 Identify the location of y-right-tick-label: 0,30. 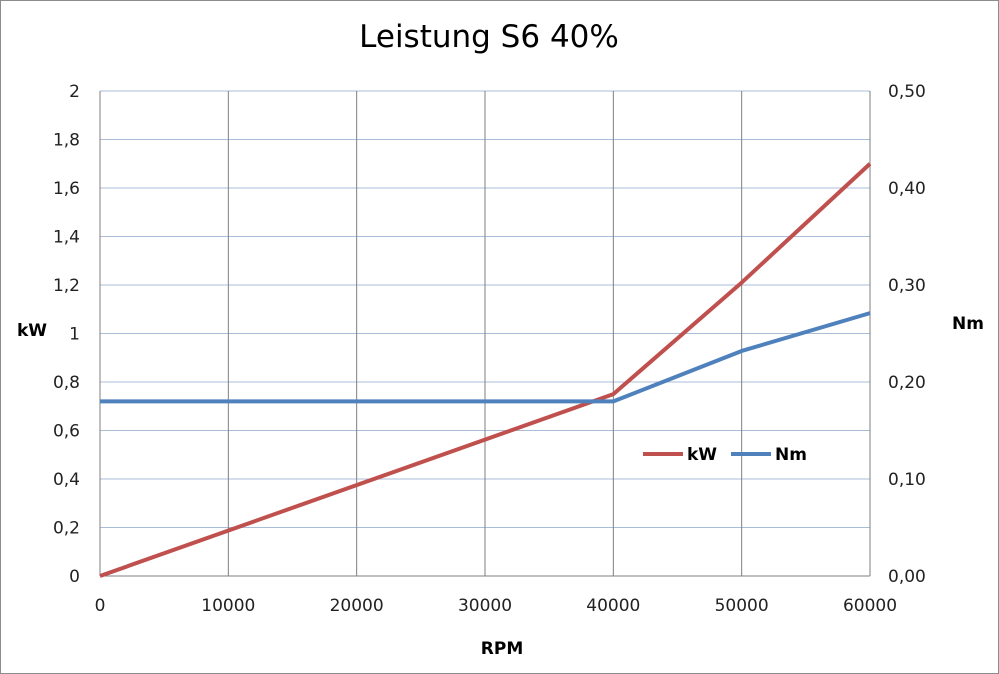
(907, 286).